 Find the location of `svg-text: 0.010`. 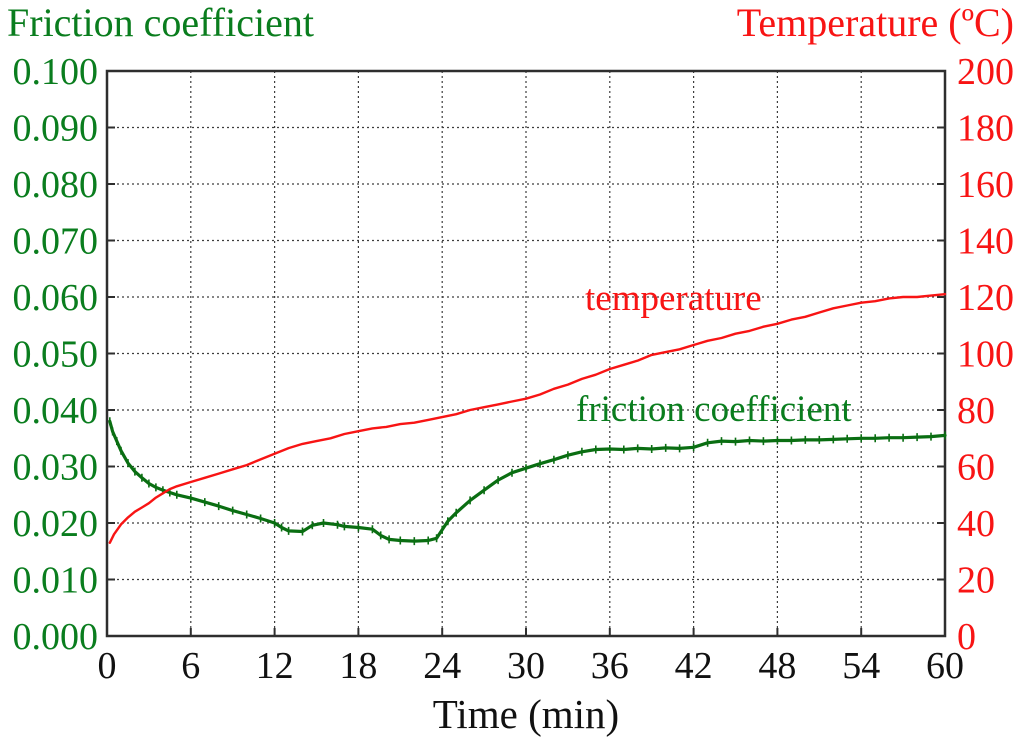

svg-text: 0.010 is located at coordinates (56, 581).